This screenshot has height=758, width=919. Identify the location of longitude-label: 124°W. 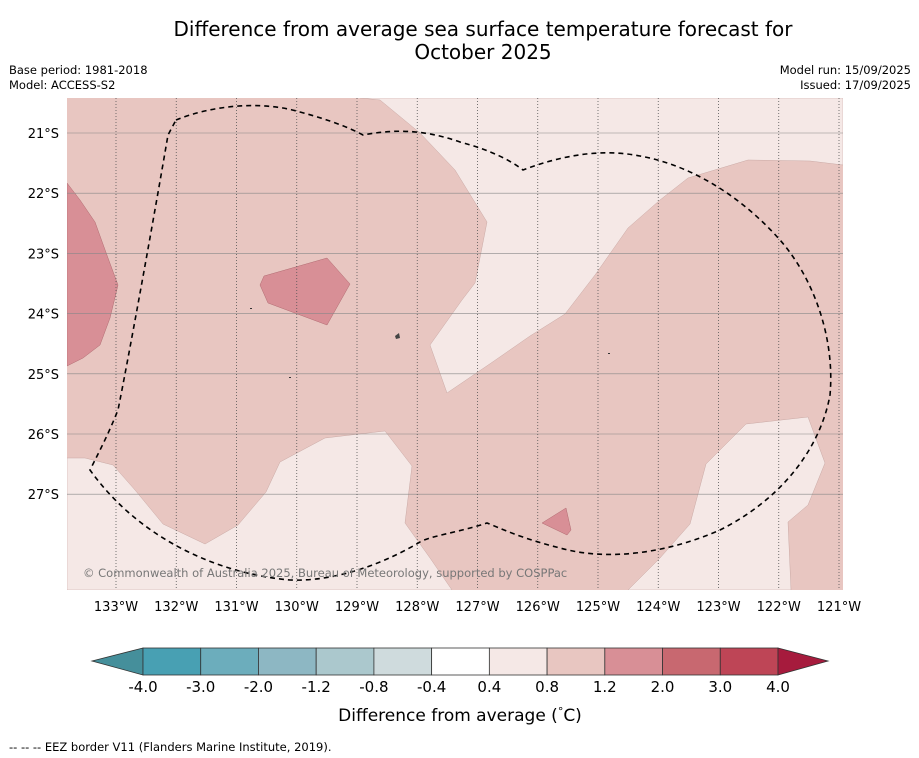
(658, 607).